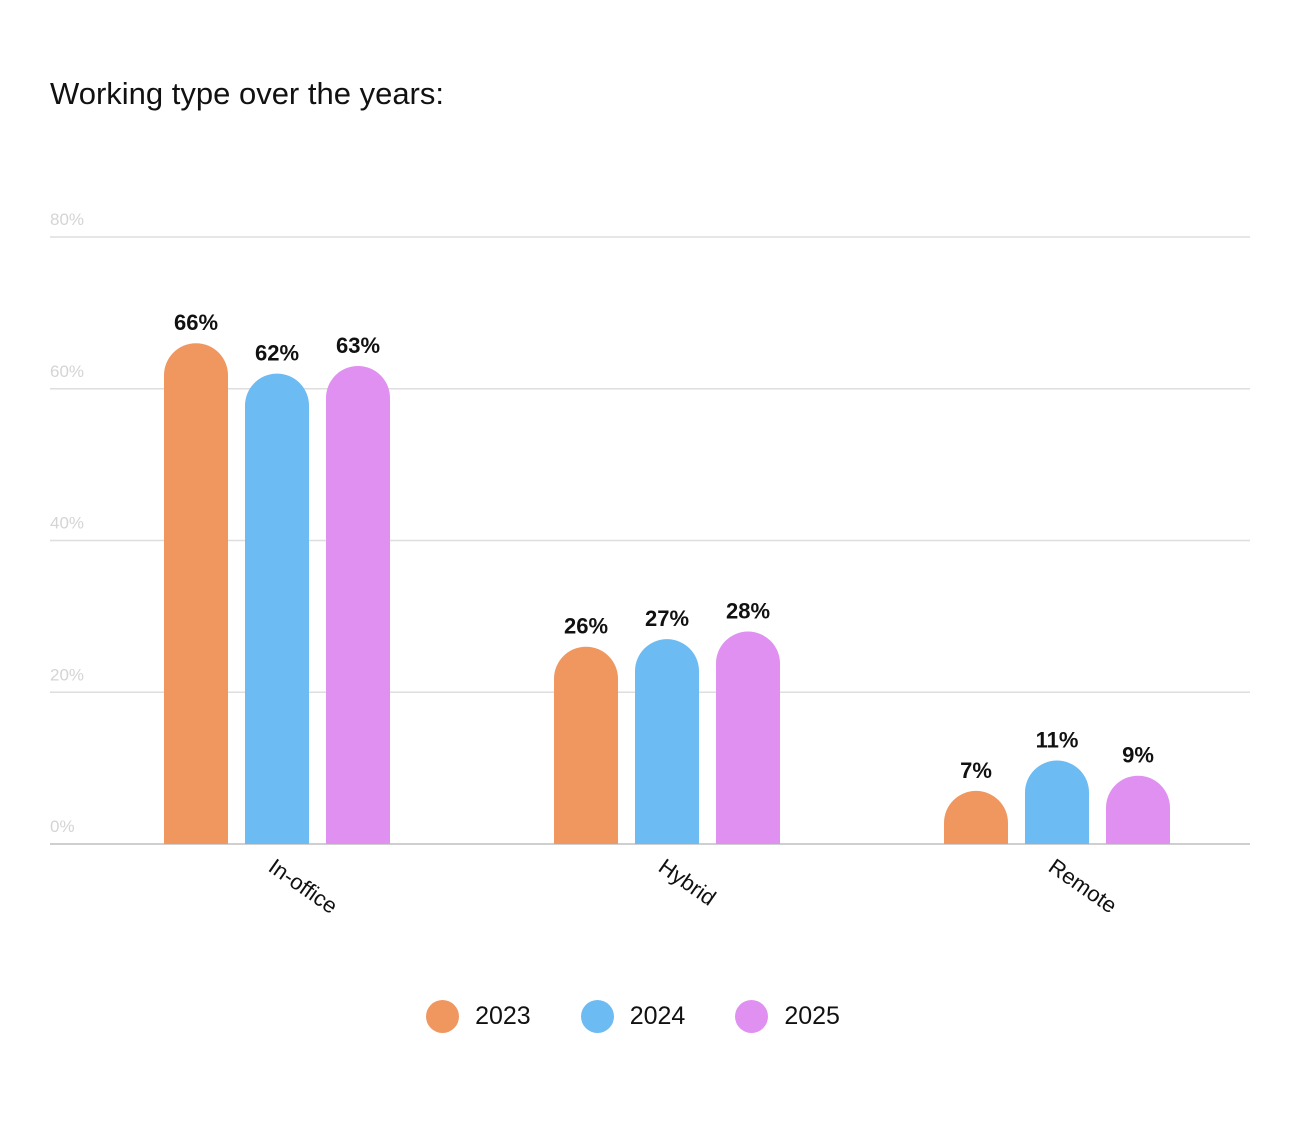 This screenshot has height=1130, width=1304. What do you see at coordinates (657, 1016) in the screenshot?
I see `legend-label: 2024` at bounding box center [657, 1016].